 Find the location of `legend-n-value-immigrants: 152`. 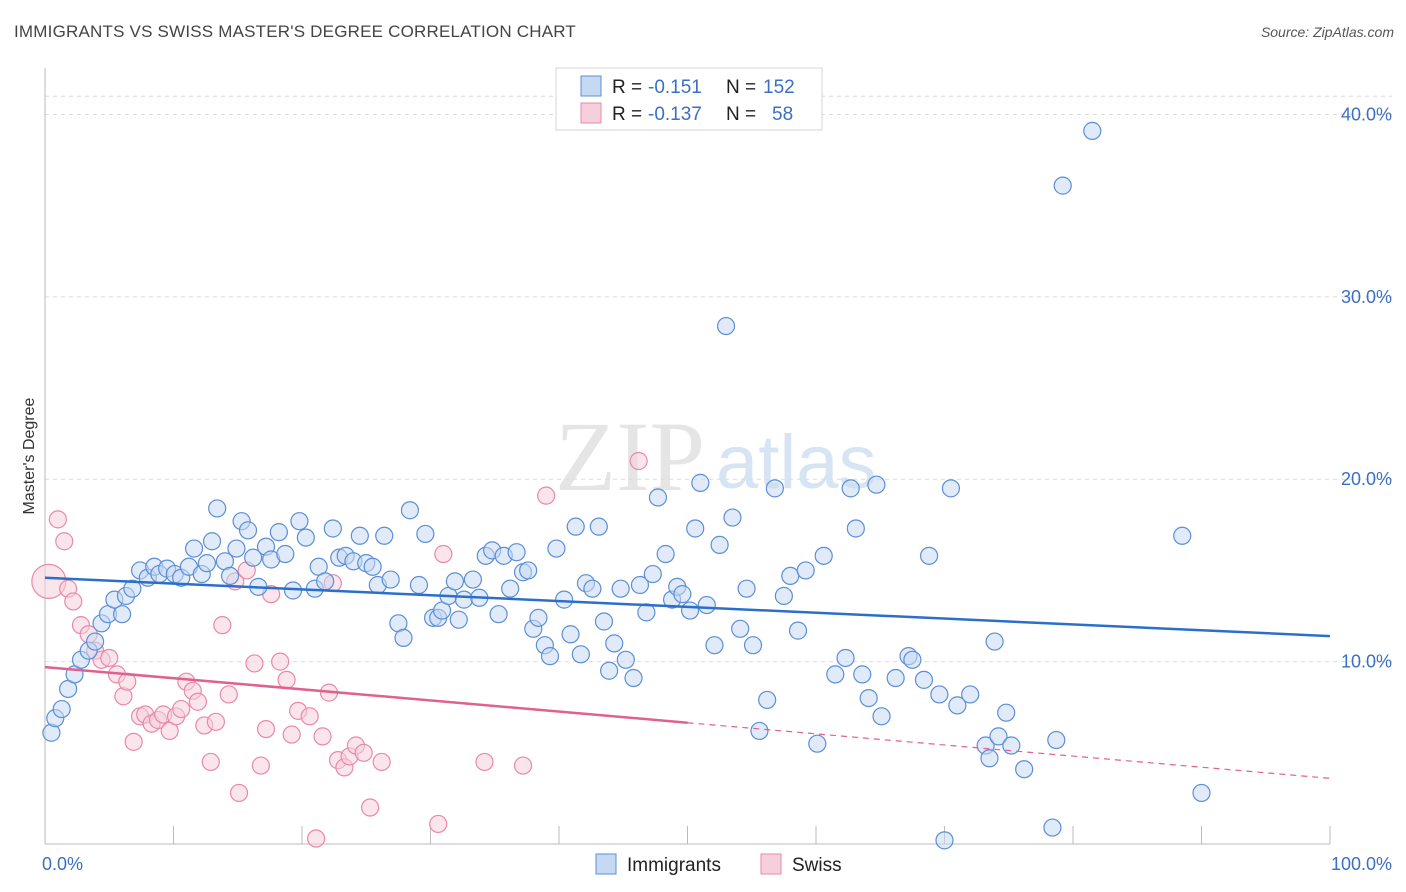

legend-n-value-immigrants: 152 is located at coordinates (779, 87).